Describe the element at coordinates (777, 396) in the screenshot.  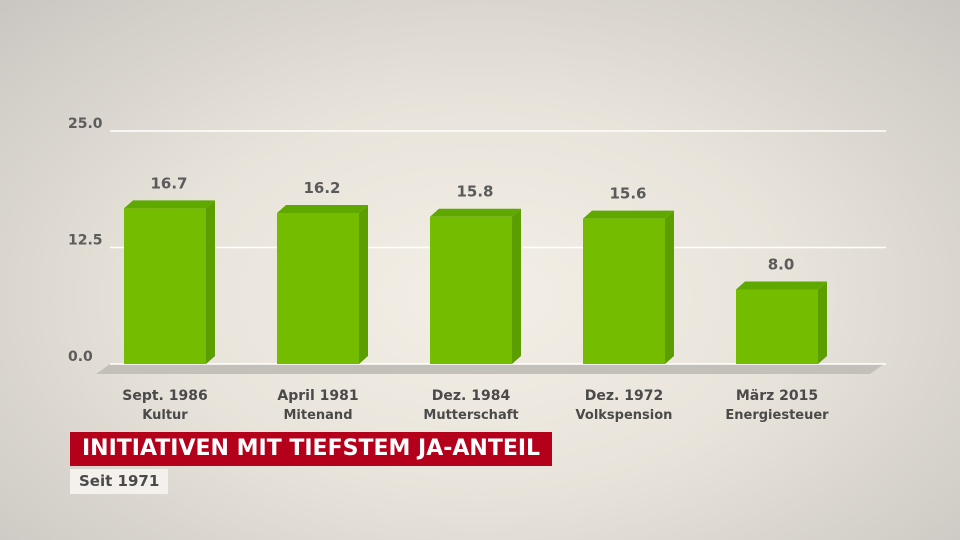
I see `category-date-label: März 2015` at that location.